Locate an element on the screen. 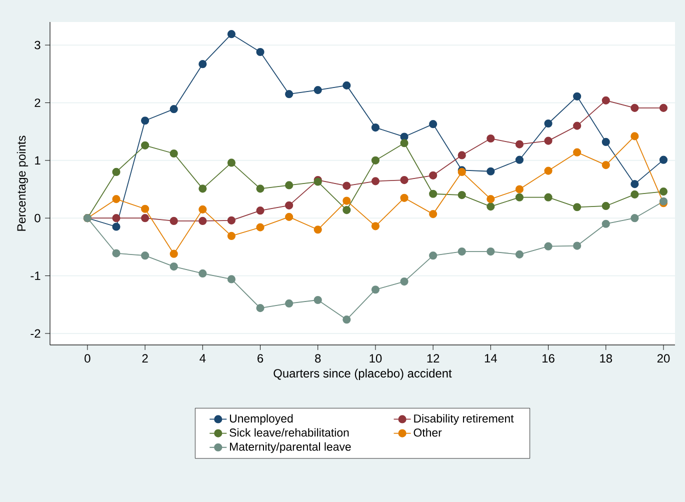  y-tick-label: -1 is located at coordinates (35, 276).